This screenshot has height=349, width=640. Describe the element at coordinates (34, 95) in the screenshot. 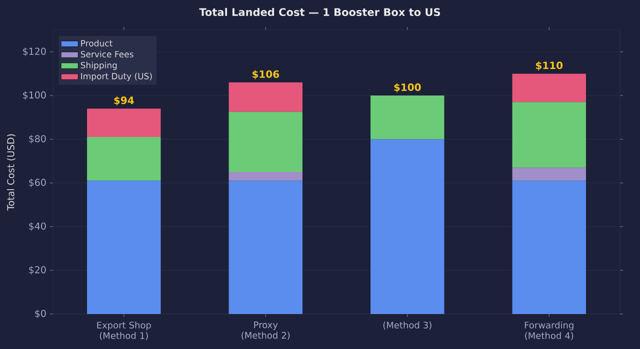

I see `y-tick-label: $100` at that location.